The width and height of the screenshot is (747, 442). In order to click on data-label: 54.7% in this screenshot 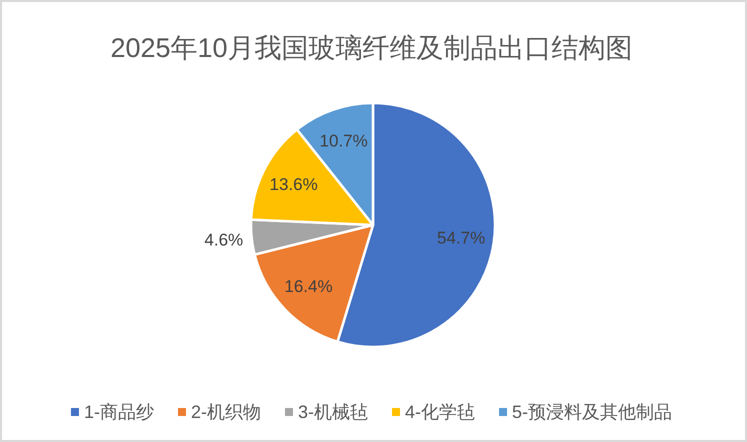, I will do `click(461, 238)`.